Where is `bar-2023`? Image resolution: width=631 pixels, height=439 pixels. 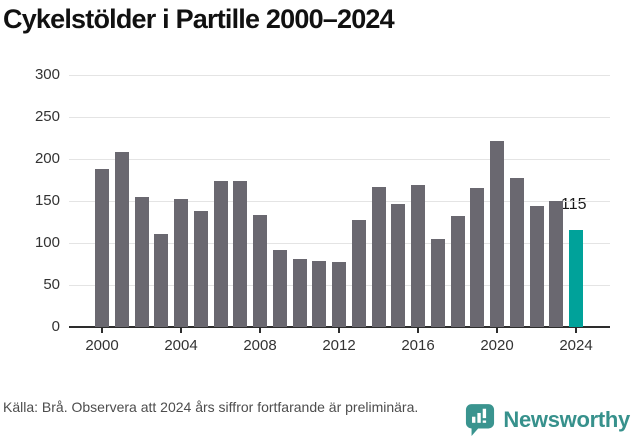
bar-2023 is located at coordinates (556, 264).